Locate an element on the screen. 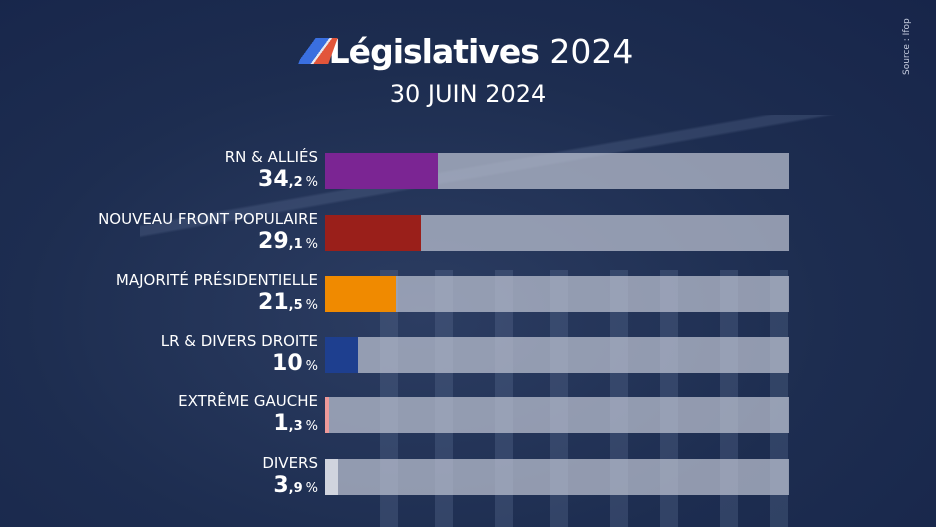  title-text: Législatives is located at coordinates (434, 51).